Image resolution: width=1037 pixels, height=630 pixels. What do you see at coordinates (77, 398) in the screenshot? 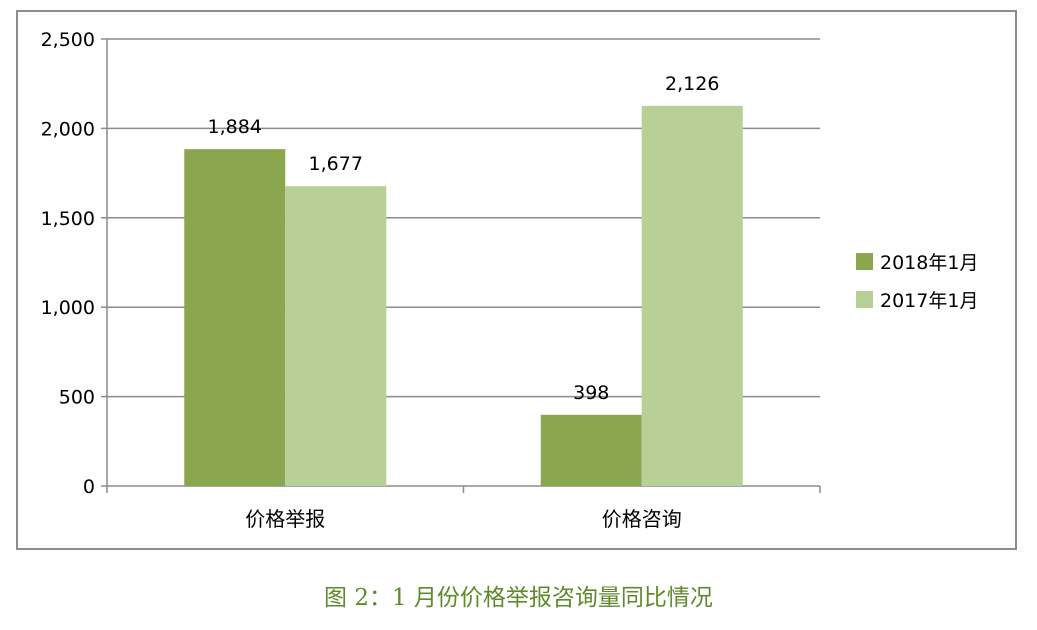
I see `y-tick-label: 500` at bounding box center [77, 398].